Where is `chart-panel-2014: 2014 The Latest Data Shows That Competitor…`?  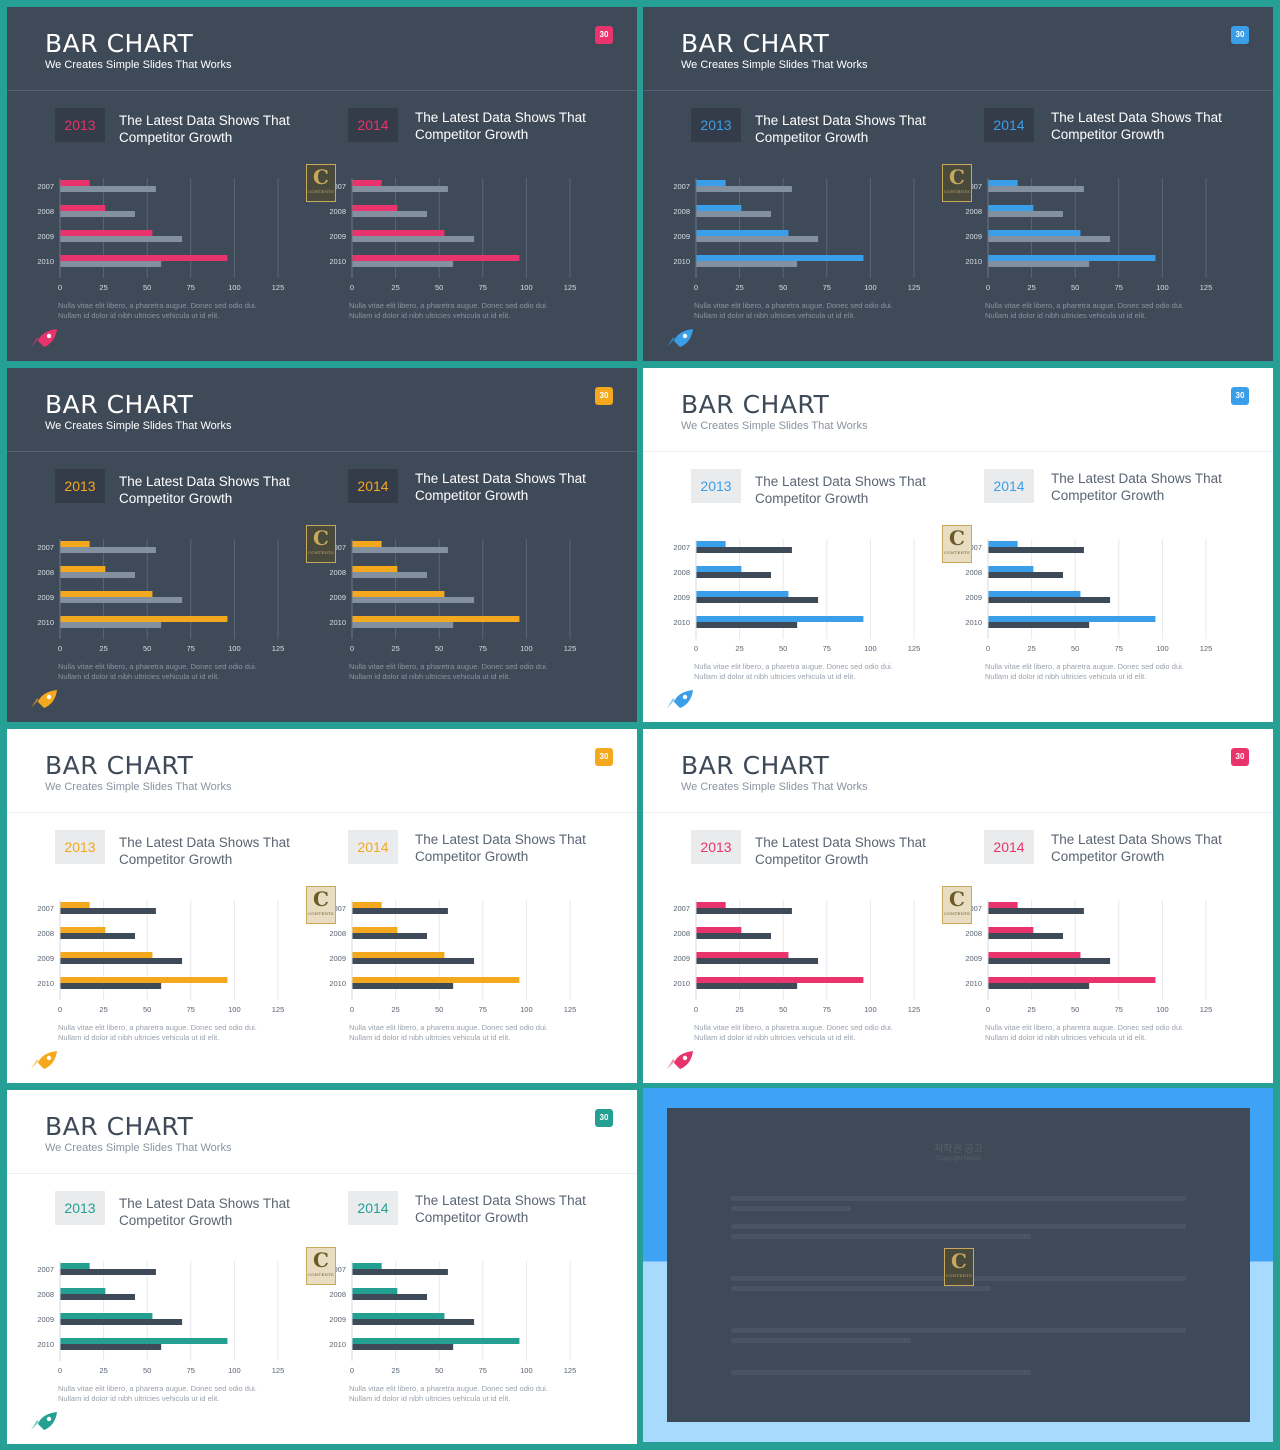 chart-panel-2014: 2014 The Latest Data Shows That Competitor… is located at coordinates (449, 211).